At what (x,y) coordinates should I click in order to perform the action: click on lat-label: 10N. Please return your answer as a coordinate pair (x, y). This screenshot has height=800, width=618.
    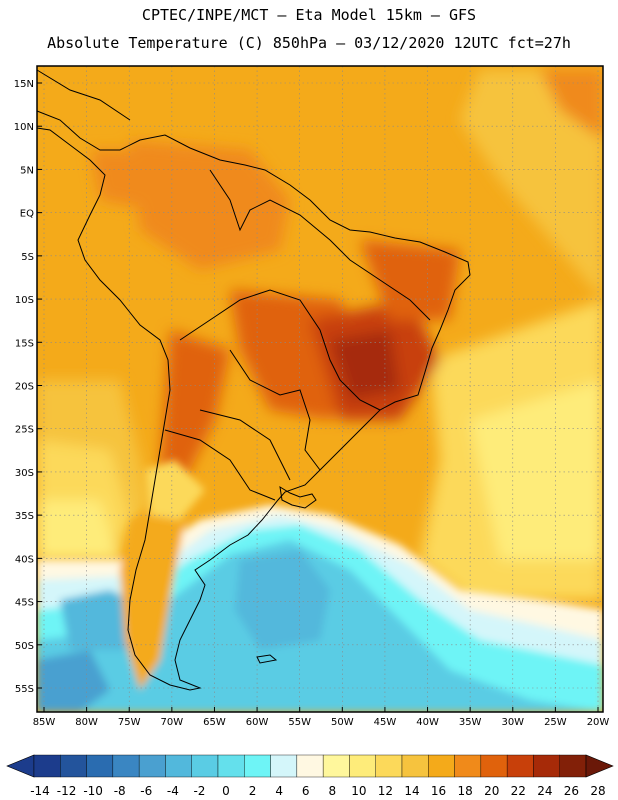
    Looking at the image, I should click on (24, 127).